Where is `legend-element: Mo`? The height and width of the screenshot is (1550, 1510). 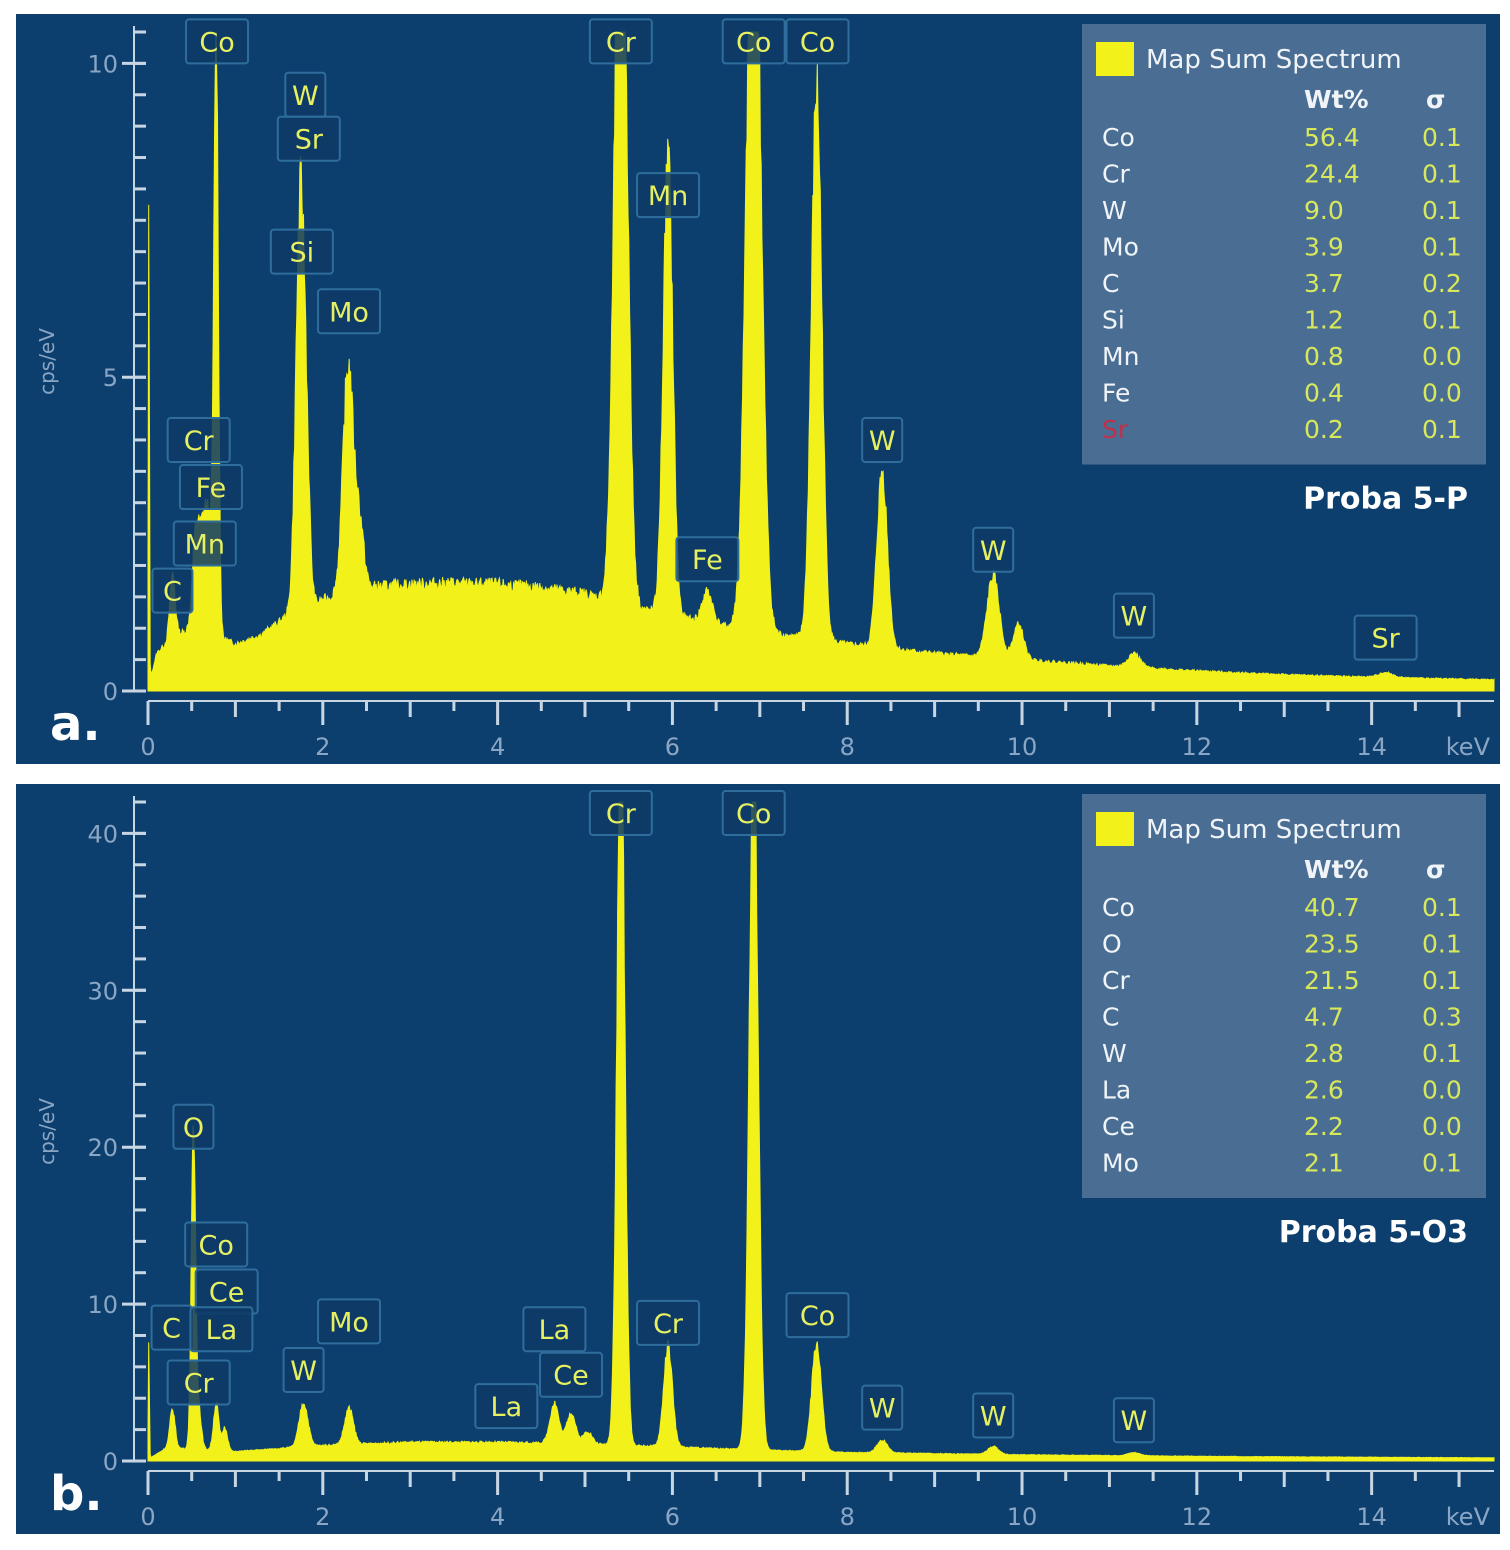
legend-element: Mo is located at coordinates (1120, 1163).